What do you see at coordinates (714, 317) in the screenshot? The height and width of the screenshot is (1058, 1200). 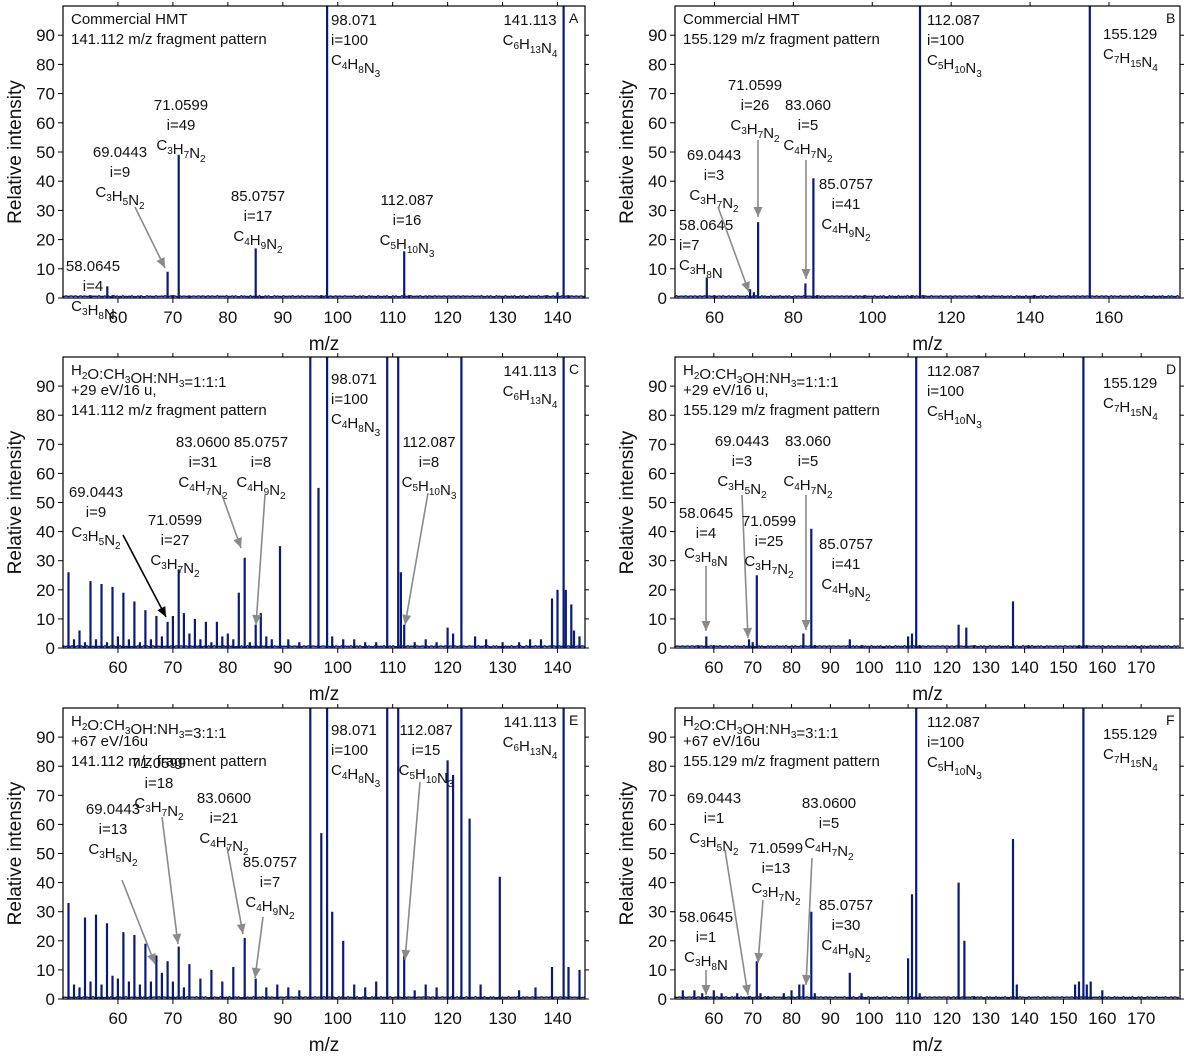 I see `x-tick-label: 60` at bounding box center [714, 317].